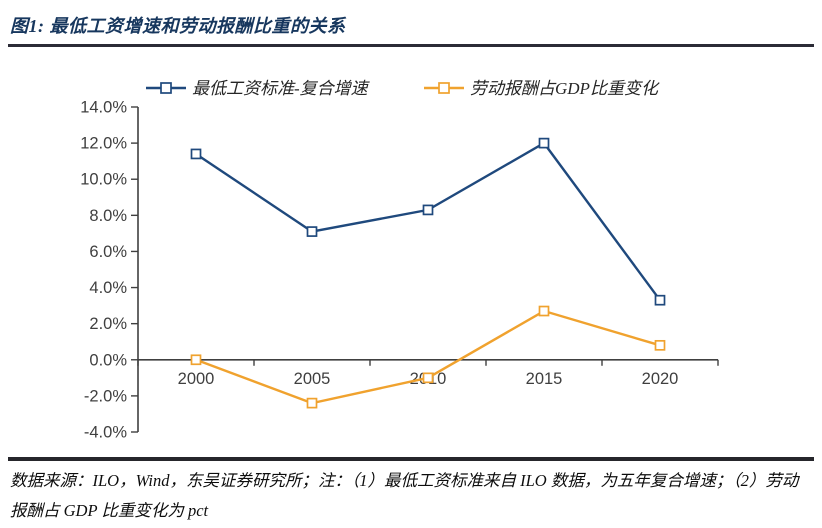 The height and width of the screenshot is (528, 822). Describe the element at coordinates (281, 88) in the screenshot. I see `legend-label: 最低工资标准-复合增速` at that location.